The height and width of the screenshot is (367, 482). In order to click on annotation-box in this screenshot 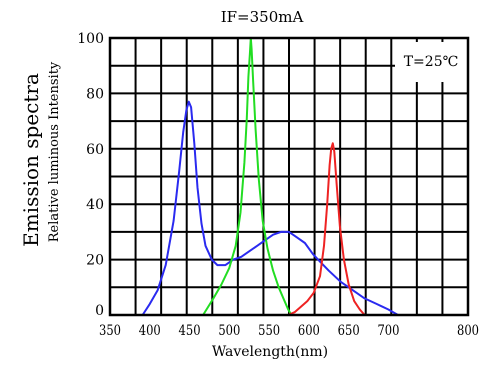, I will do `click(431, 62)`.